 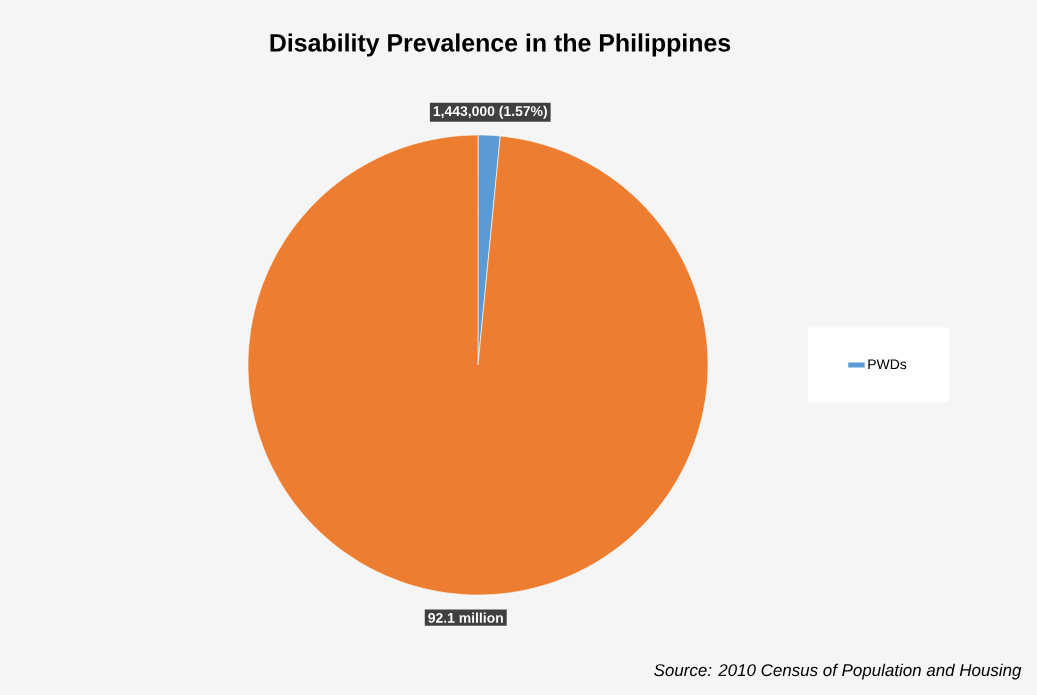 What do you see at coordinates (465, 617) in the screenshot?
I see `data-label: 92.1 million` at bounding box center [465, 617].